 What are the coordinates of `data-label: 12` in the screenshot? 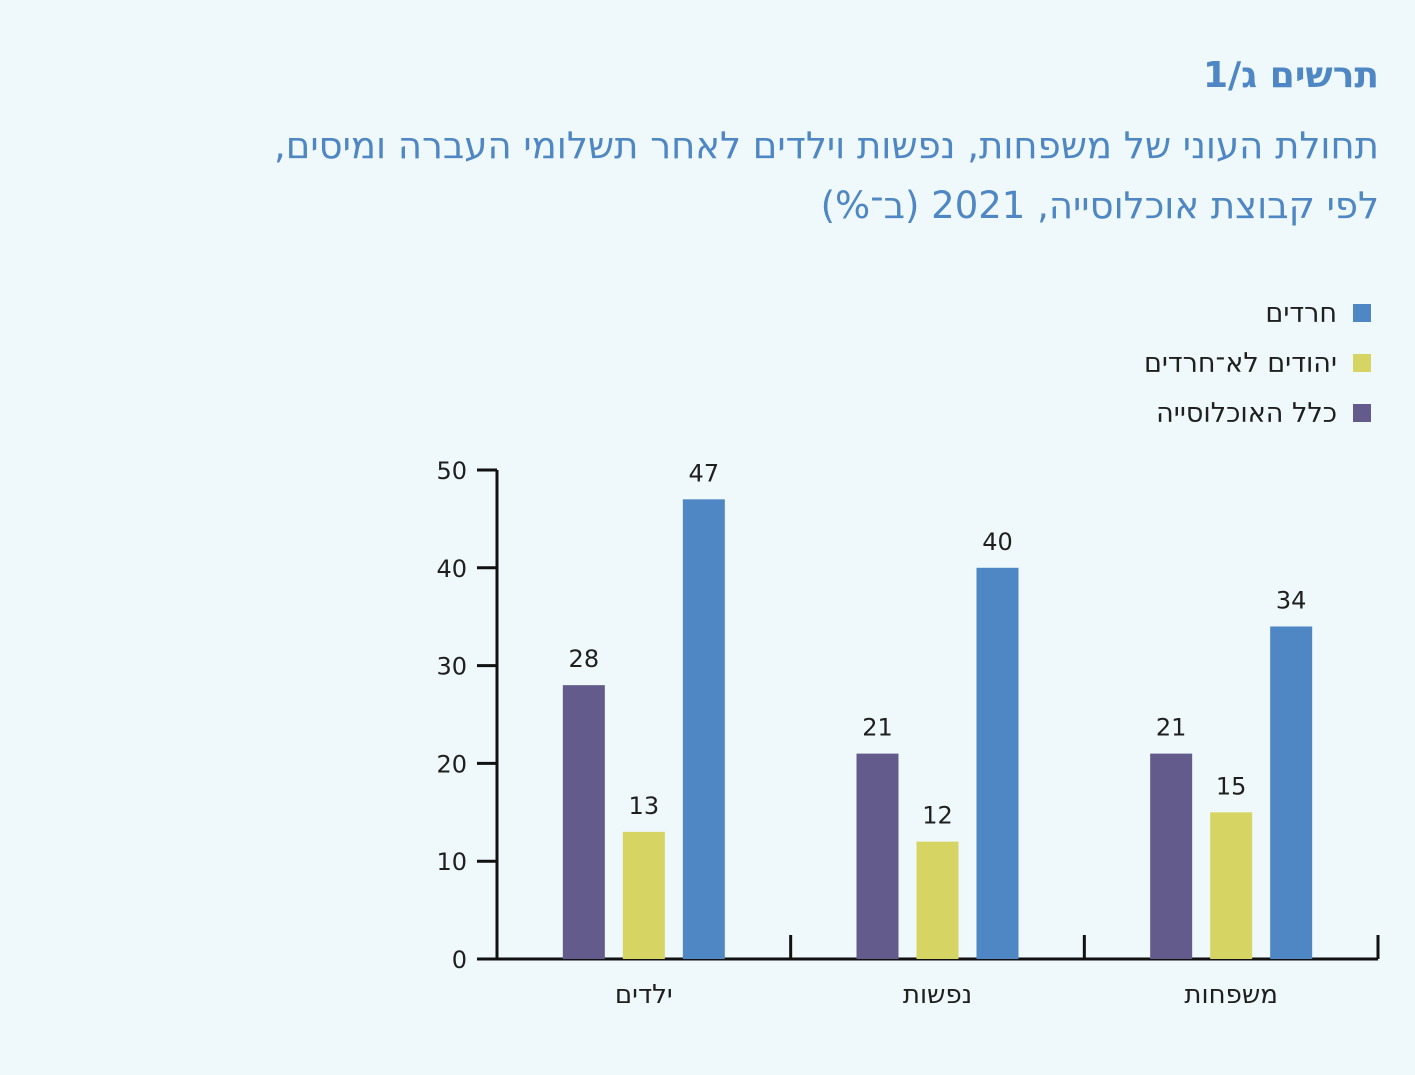 It's located at (937, 816).